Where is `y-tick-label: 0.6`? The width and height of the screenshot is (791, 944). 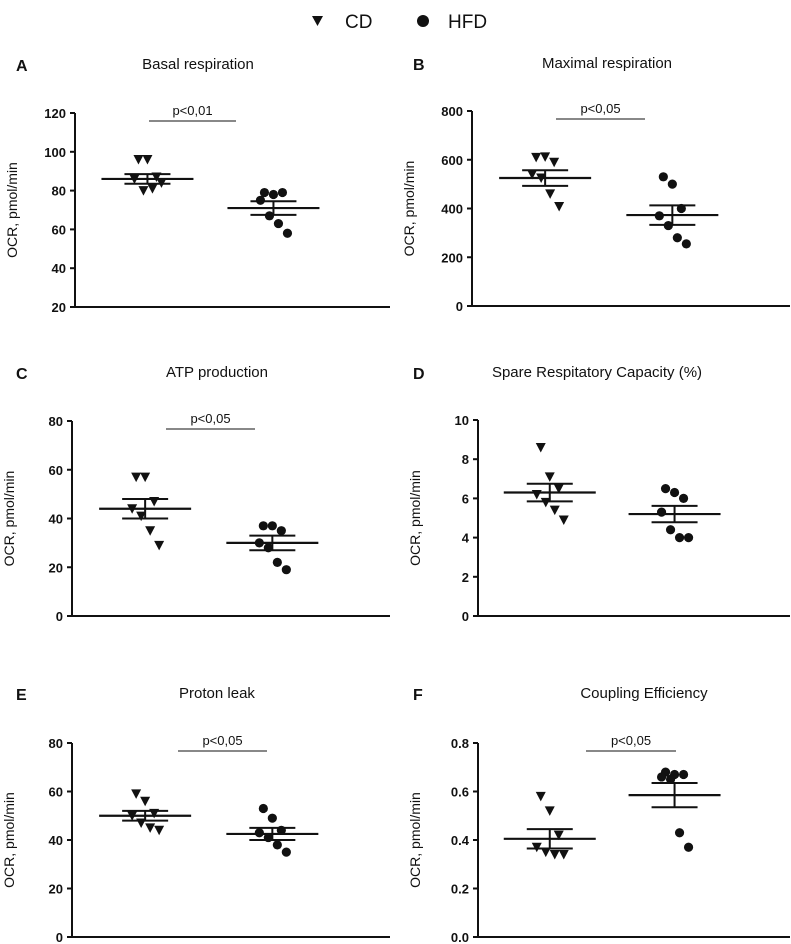 y-tick-label: 0.6 is located at coordinates (460, 792).